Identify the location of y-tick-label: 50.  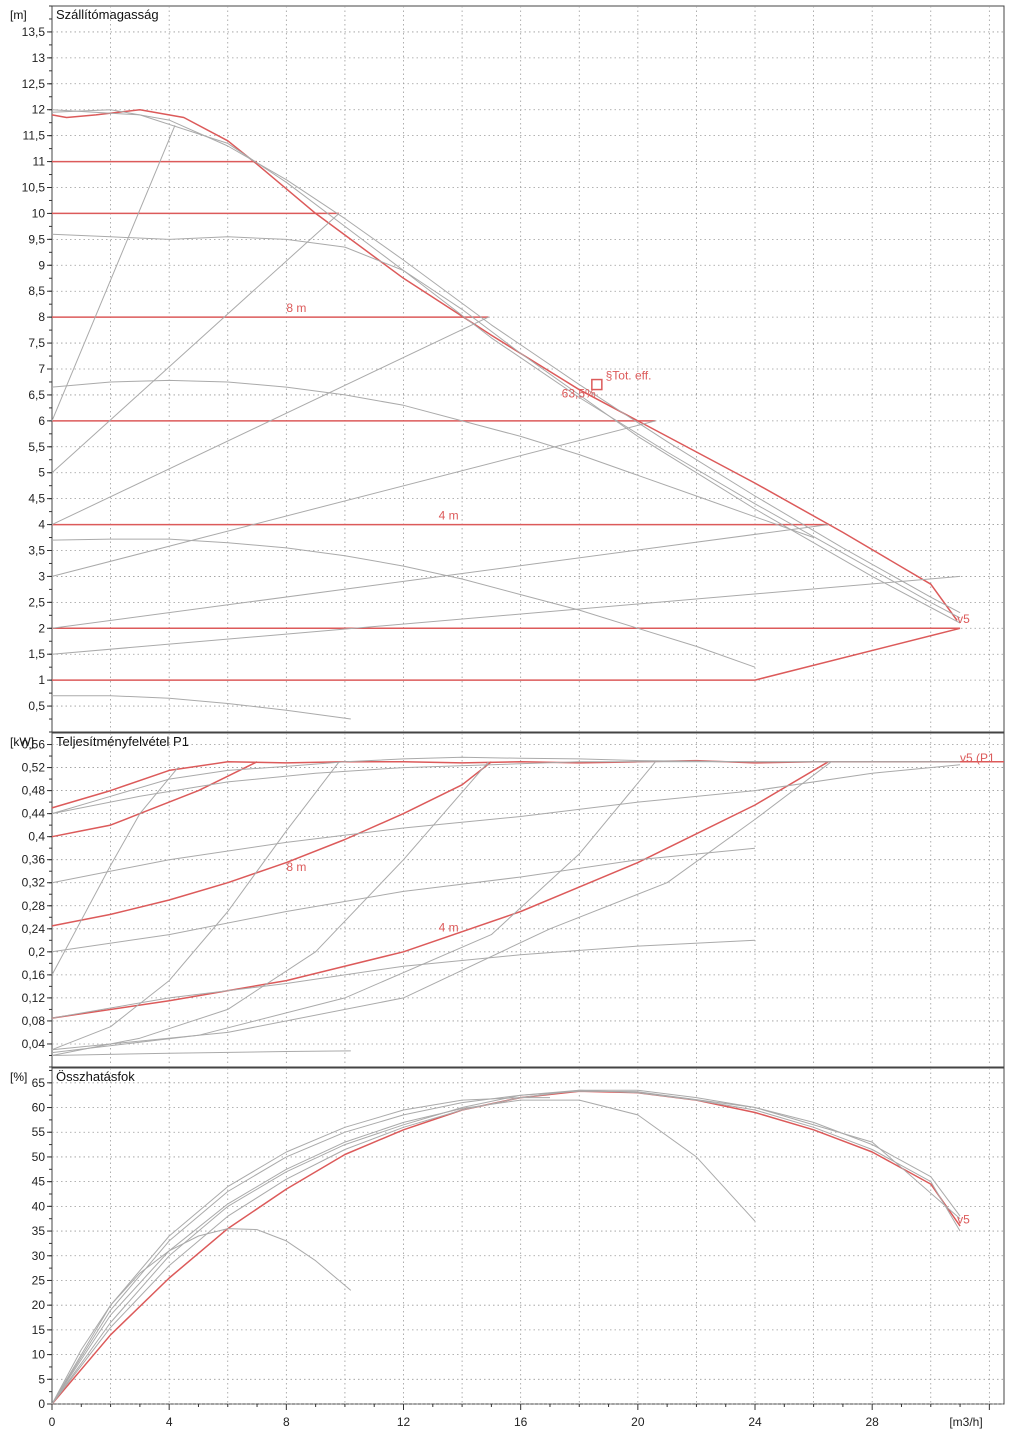
(39, 1157).